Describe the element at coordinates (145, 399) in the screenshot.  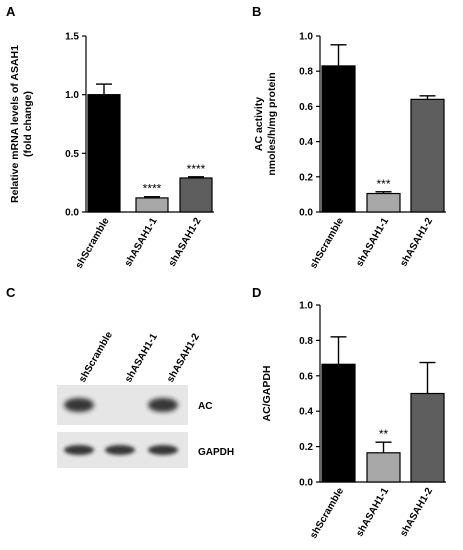
I see `western-blot: shScramble shASAH1-1 shASAH1-2 AC GAPDH` at that location.